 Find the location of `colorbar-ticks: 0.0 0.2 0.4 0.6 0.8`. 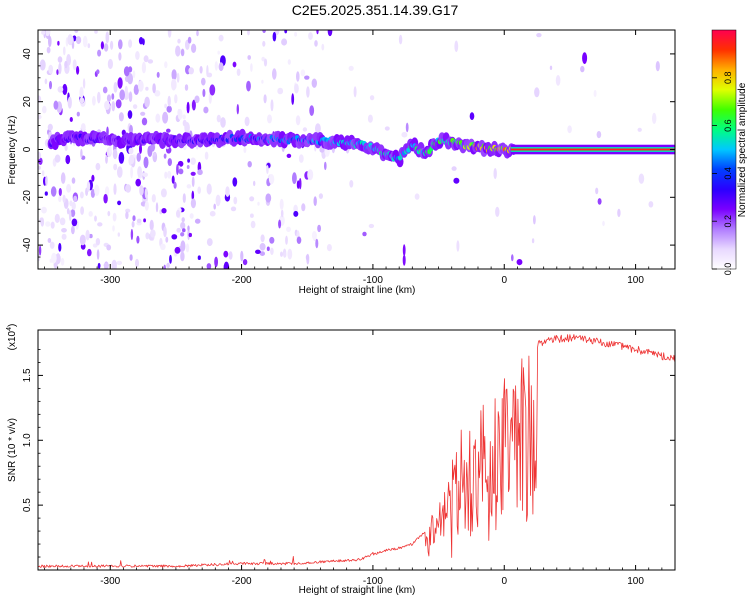

colorbar-ticks: 0.0 0.2 0.4 0.6 0.8 is located at coordinates (722, 173).